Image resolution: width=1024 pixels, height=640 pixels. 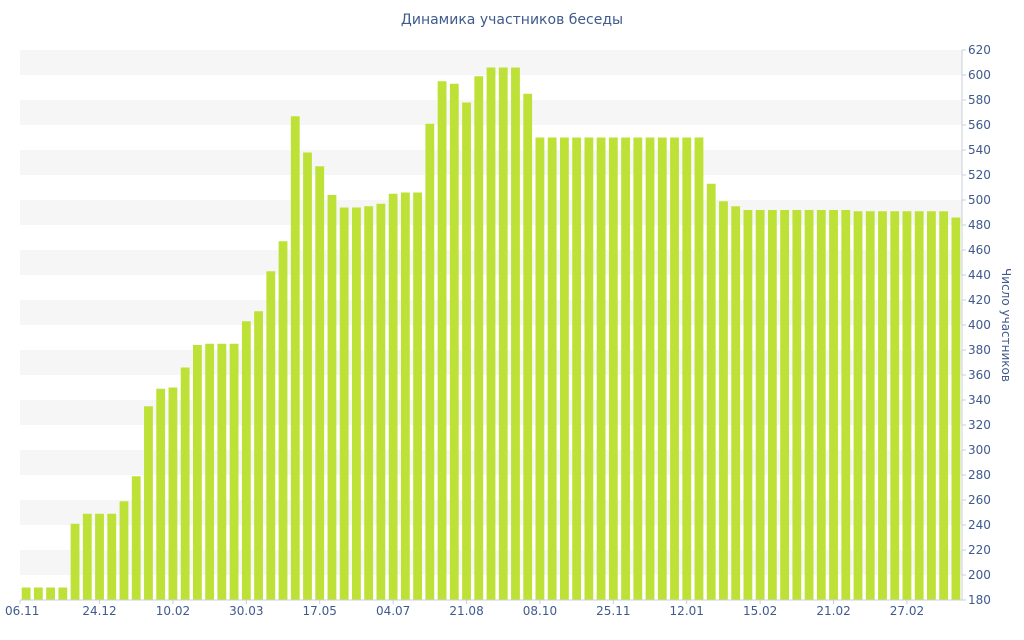 I want to click on y-tick-label: 280, so click(x=979, y=475).